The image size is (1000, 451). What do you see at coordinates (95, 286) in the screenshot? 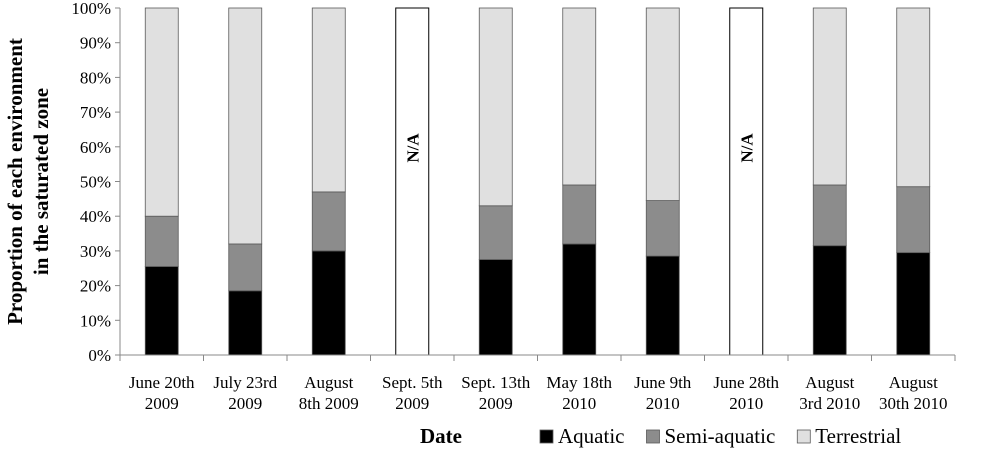
I see `y-tick-label: 20%` at bounding box center [95, 286].